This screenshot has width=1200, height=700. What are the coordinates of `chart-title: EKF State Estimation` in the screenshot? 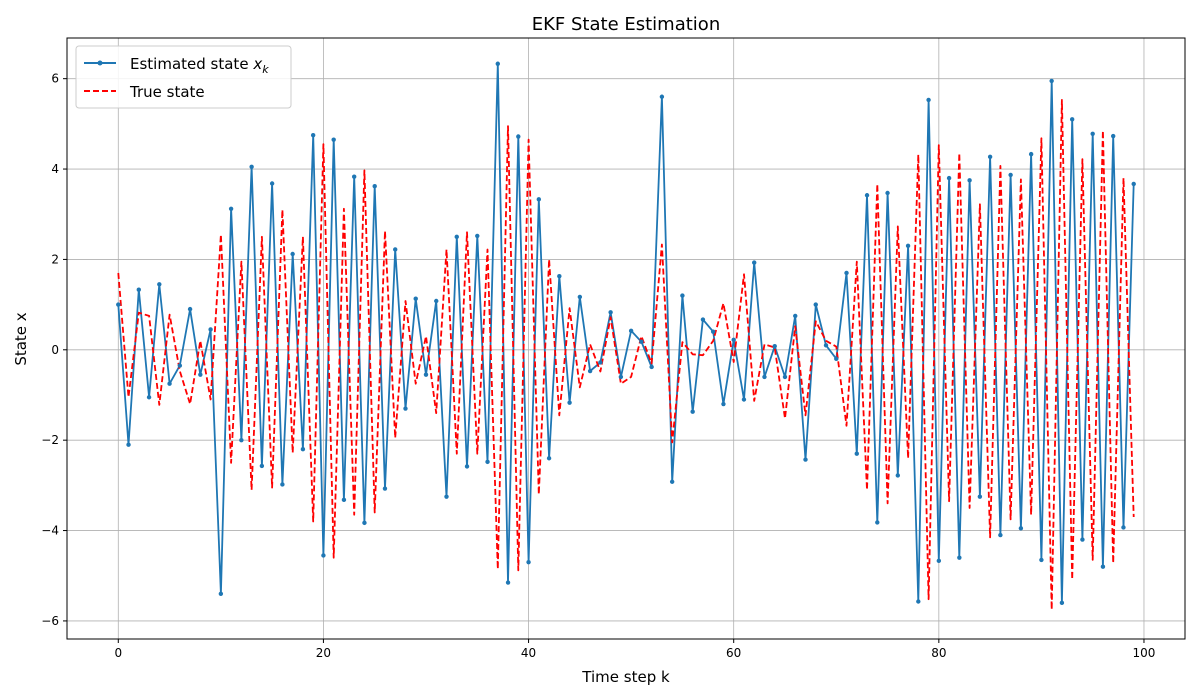 It's located at (626, 24).